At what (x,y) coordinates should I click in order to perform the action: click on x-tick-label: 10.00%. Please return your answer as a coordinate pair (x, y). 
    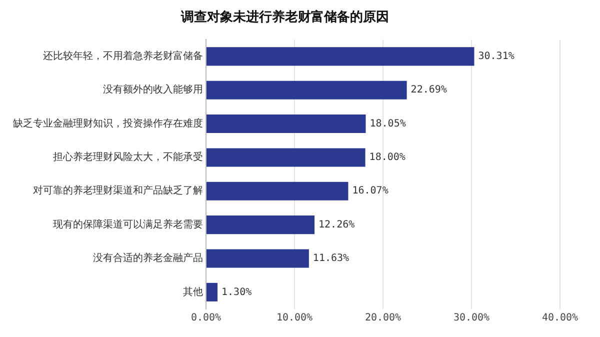
    Looking at the image, I should click on (294, 318).